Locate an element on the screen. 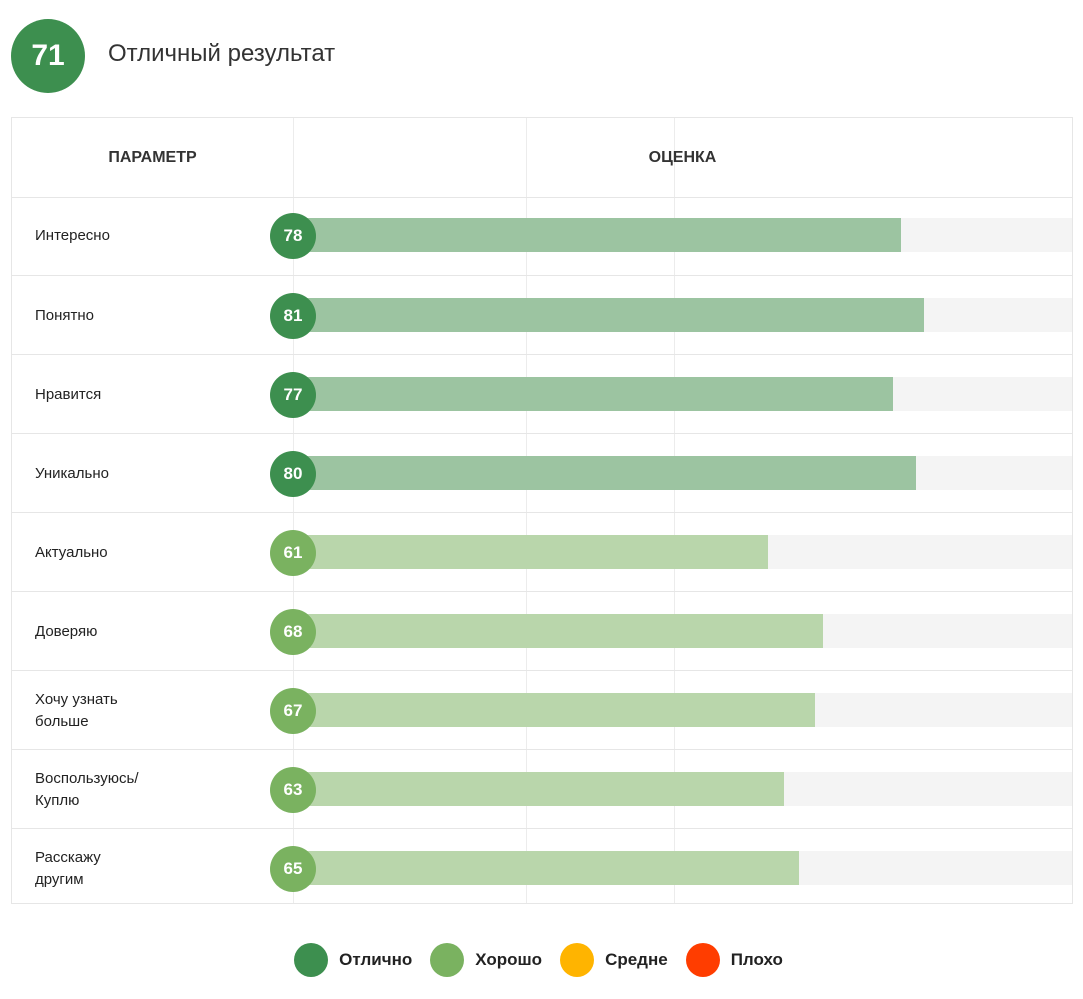 The height and width of the screenshot is (999, 1083). table-row: Хочу узнать больше 67 is located at coordinates (542, 709).